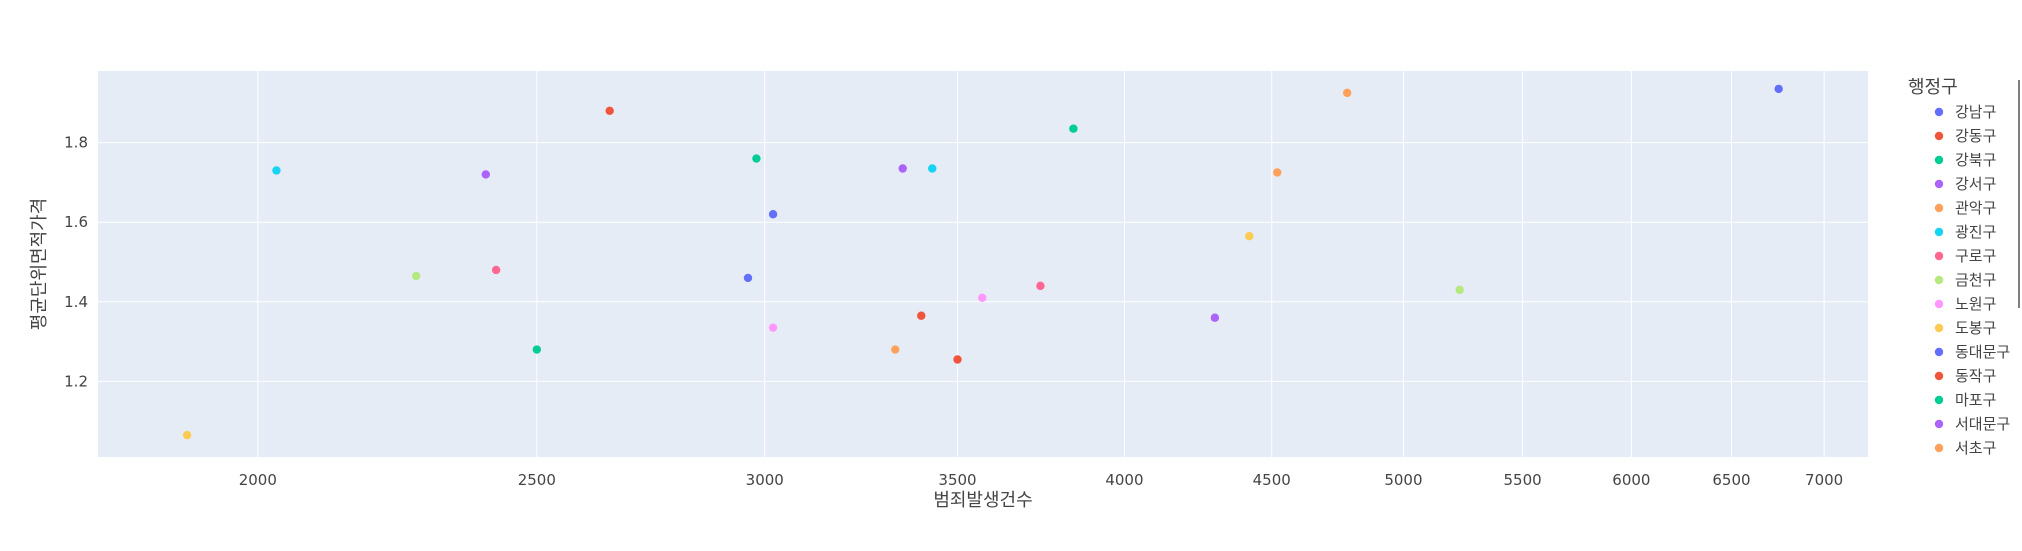 This screenshot has width=2022, height=551. I want to click on y-axis-title: 평균단위면적가격, so click(39, 264).